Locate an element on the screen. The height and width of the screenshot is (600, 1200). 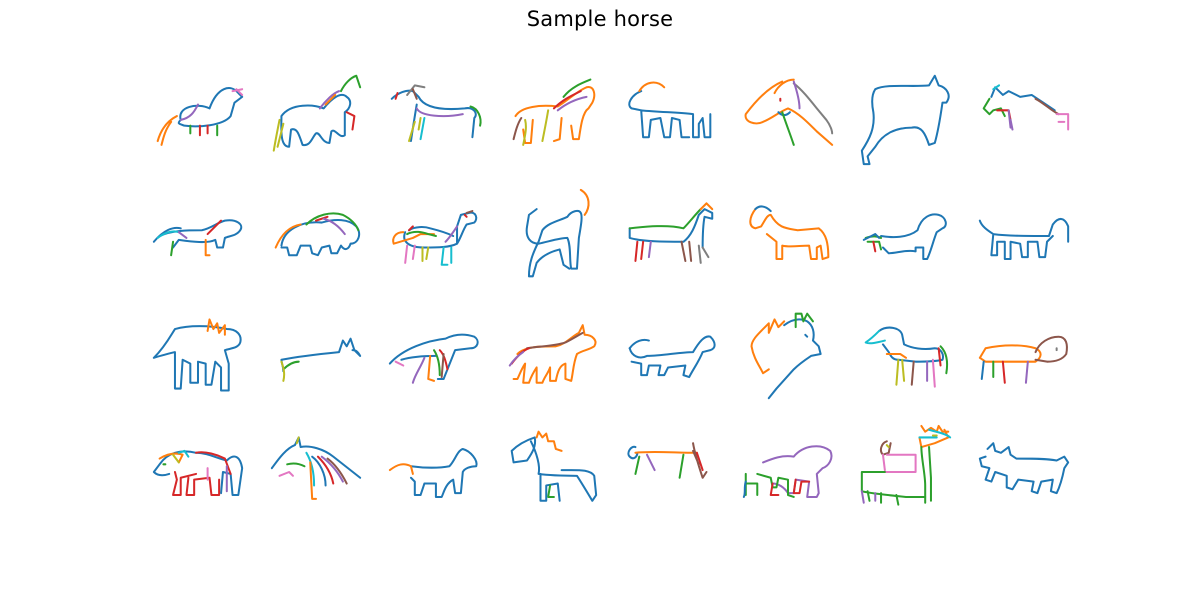
sketch-r4-c8 is located at coordinates (1024, 472).